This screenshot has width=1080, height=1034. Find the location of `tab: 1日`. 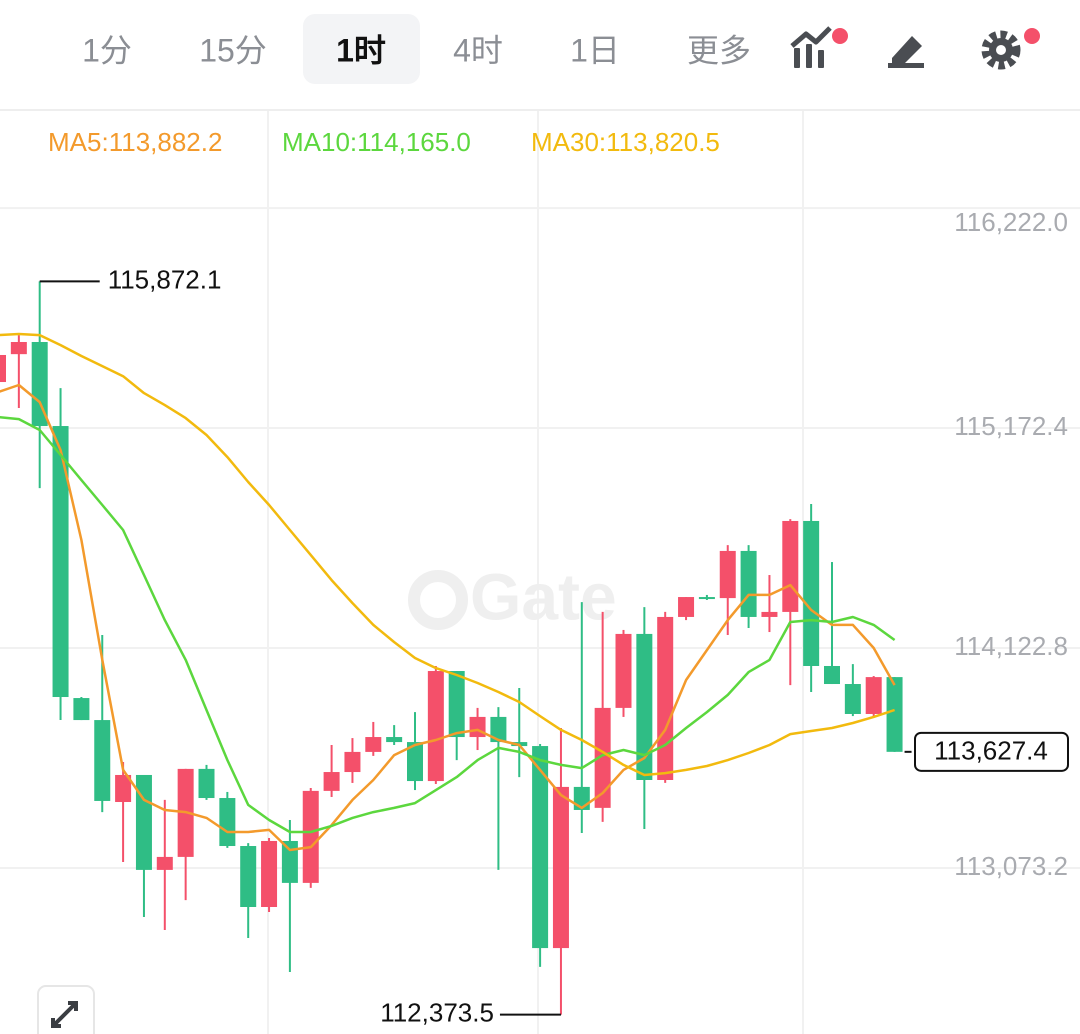

tab: 1日 is located at coordinates (595, 50).